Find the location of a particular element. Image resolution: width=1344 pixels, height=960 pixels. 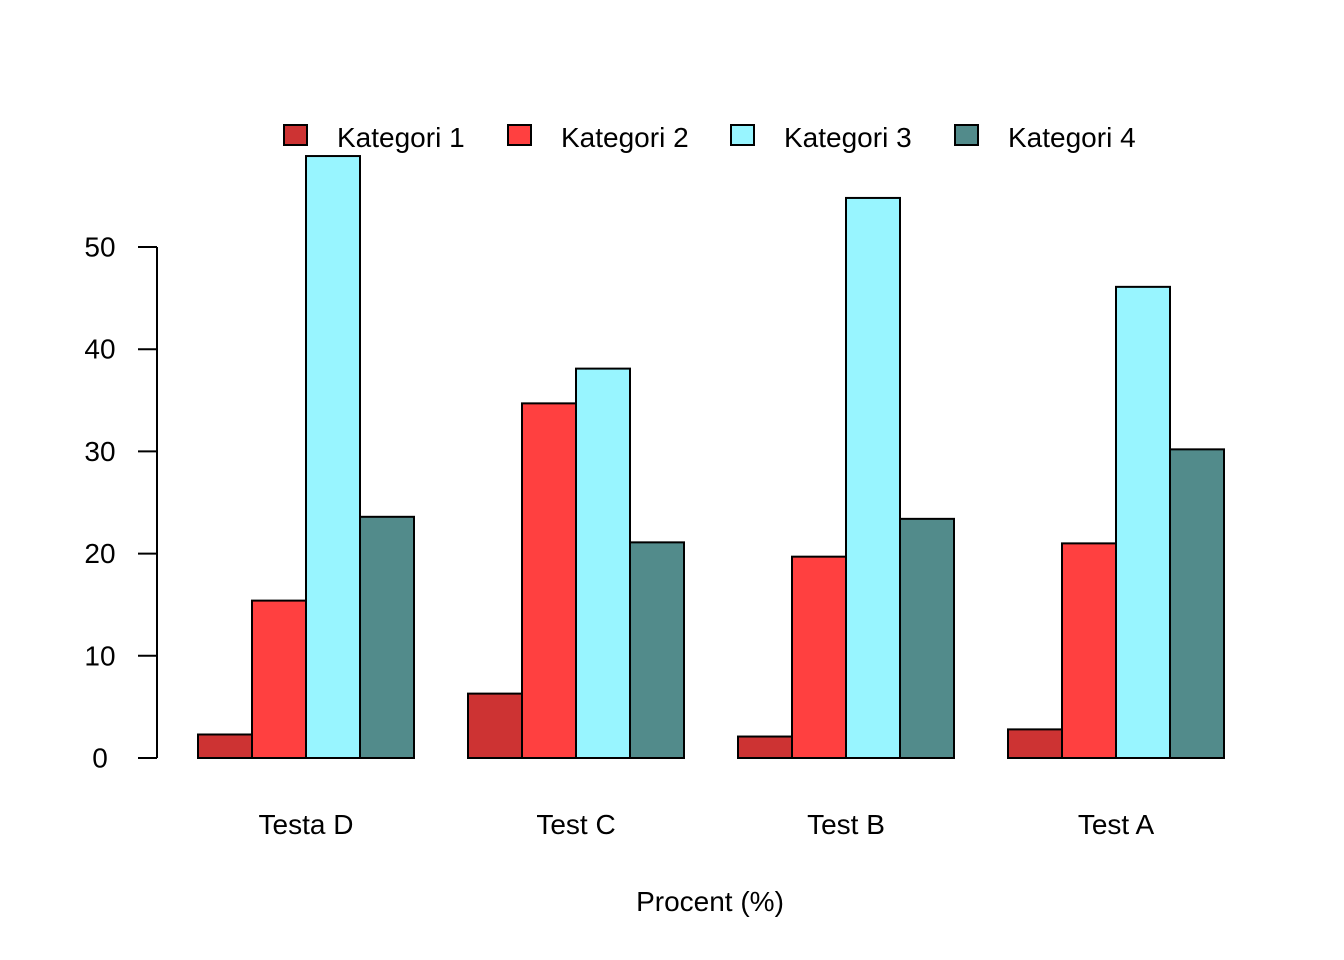

bar-kategori-3-test-b is located at coordinates (873, 478).